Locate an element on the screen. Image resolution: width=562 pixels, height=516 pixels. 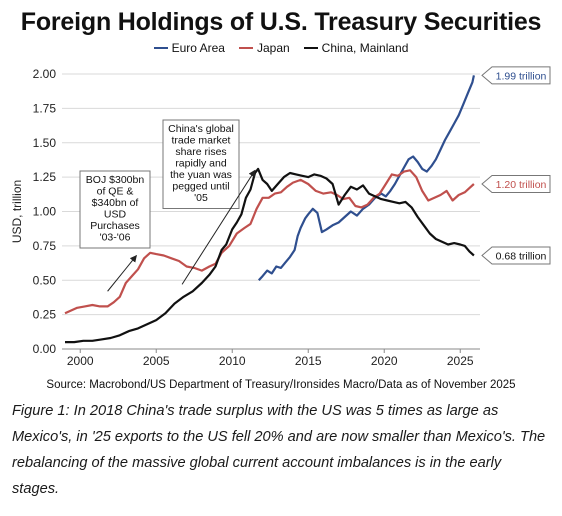
x-tick-label-4: 2020 is located at coordinates (384, 361).